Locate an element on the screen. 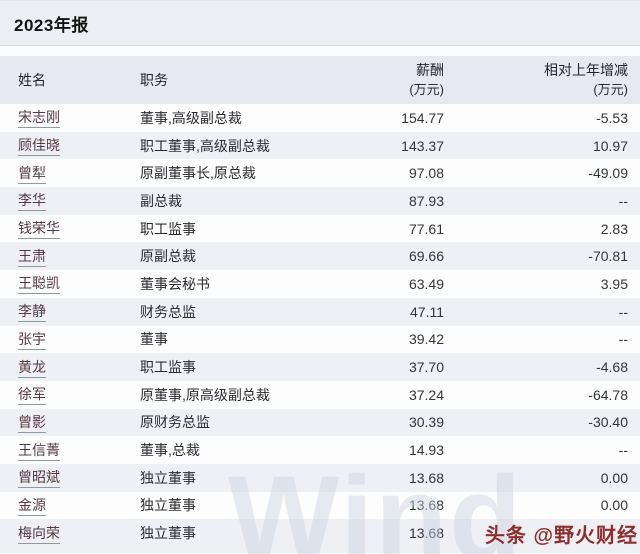 This screenshot has width=640, height=554. executive-name-link: 曾昭斌 is located at coordinates (39, 478).